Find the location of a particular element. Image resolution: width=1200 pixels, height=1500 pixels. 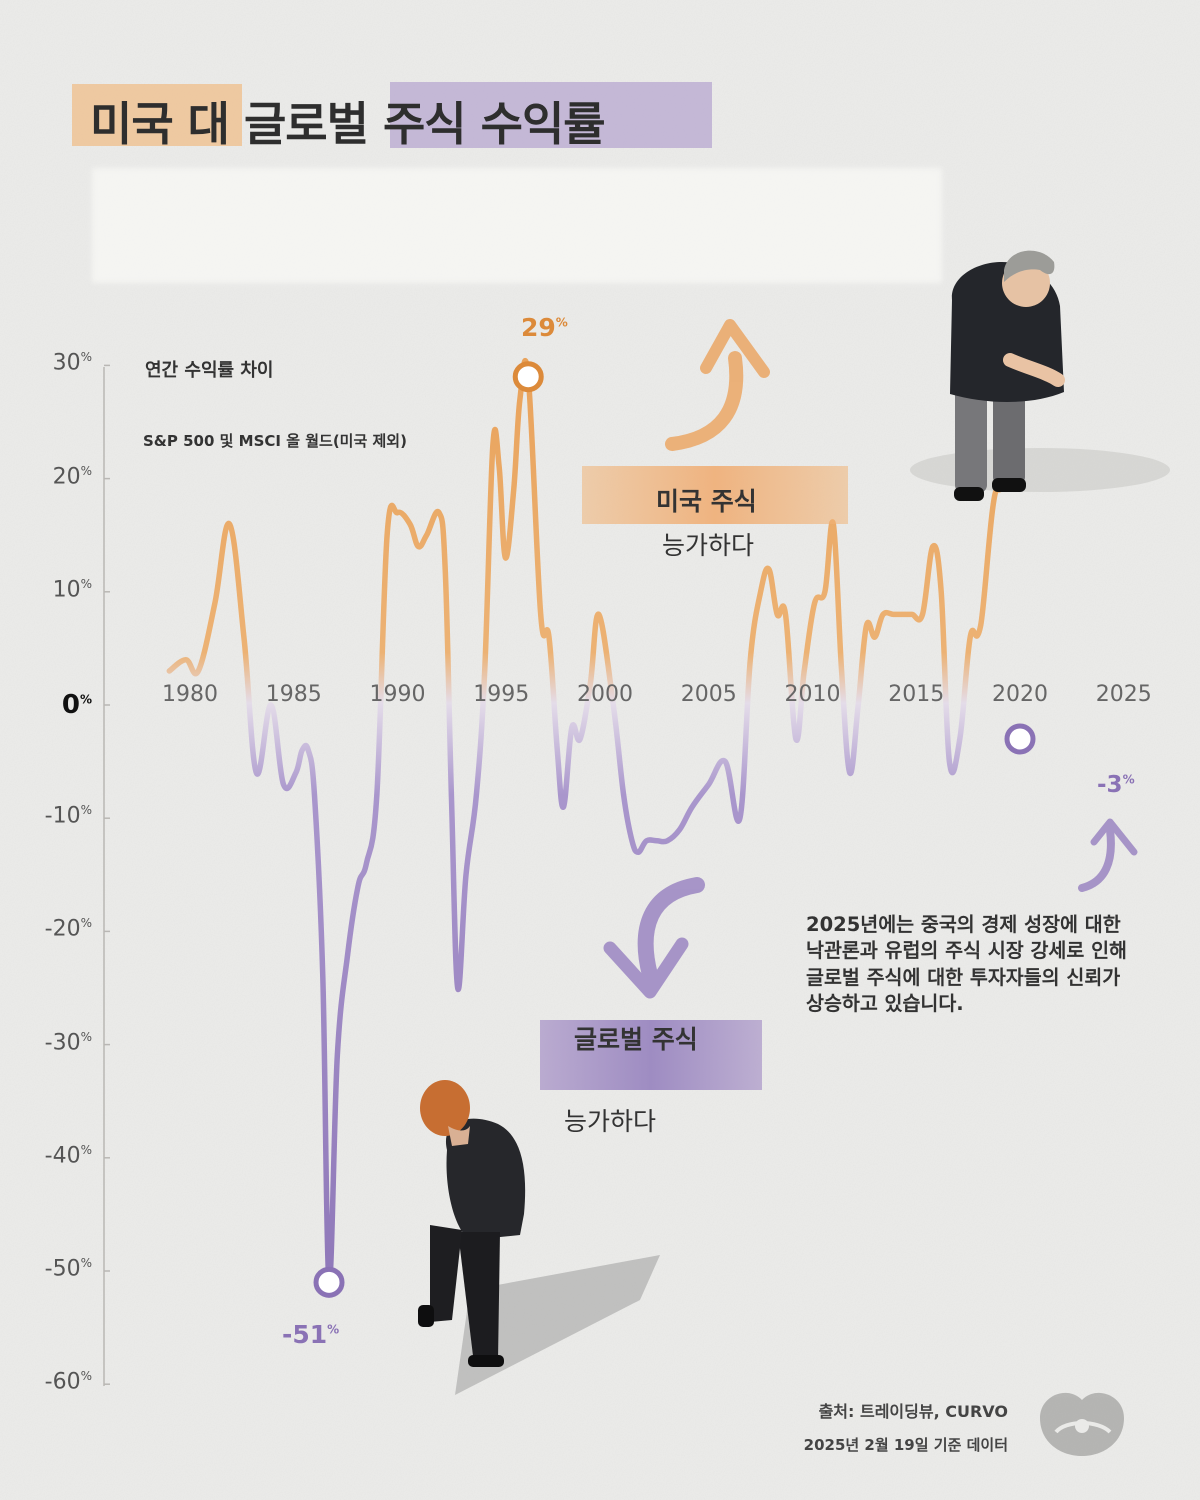

x-tick-label: 2010 is located at coordinates (812, 694).